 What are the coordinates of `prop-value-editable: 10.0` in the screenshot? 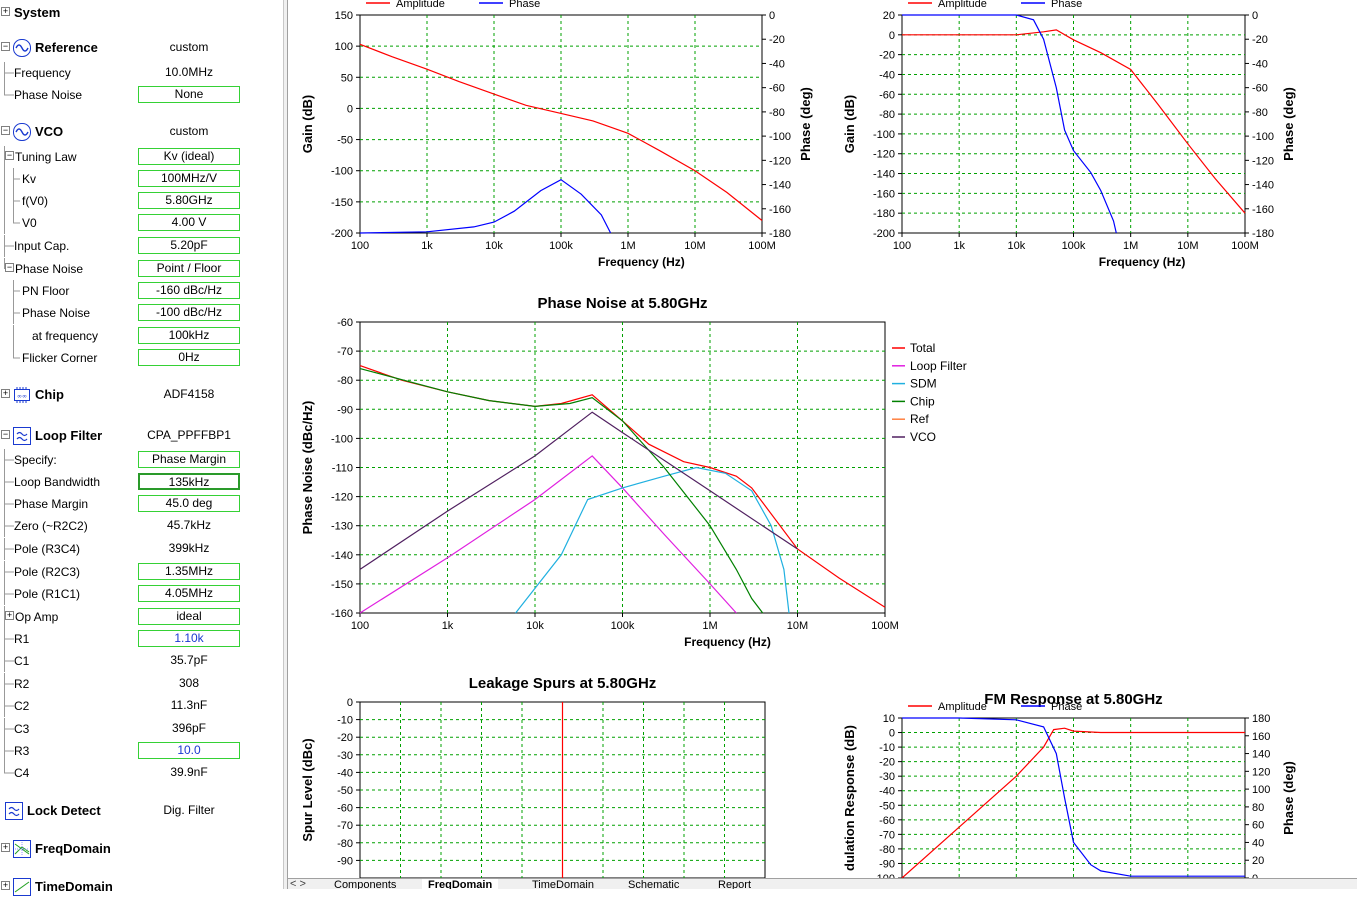 It's located at (189, 750).